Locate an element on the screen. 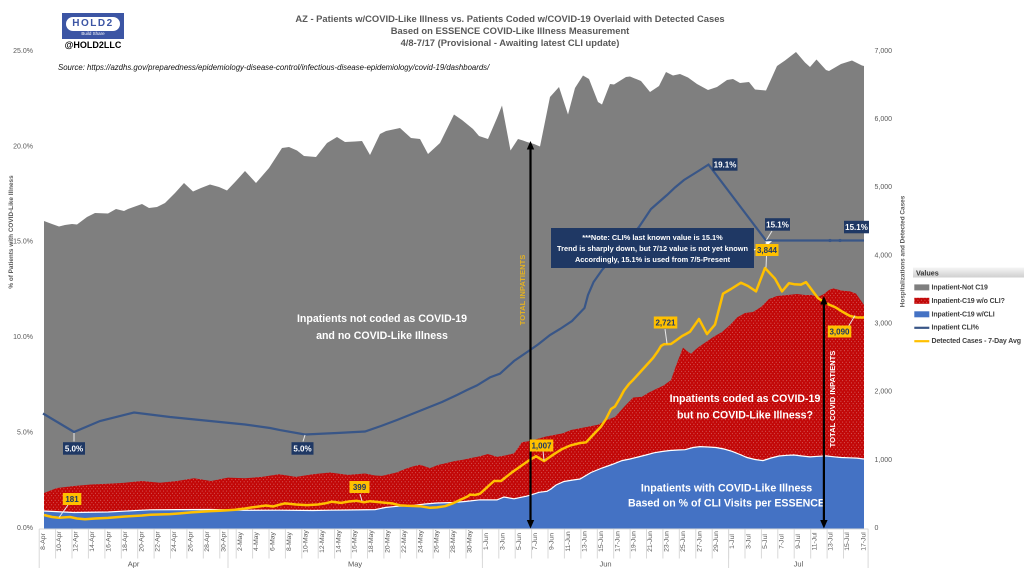 This screenshot has height=574, width=1024. svg-text: 30-May is located at coordinates (470, 541).